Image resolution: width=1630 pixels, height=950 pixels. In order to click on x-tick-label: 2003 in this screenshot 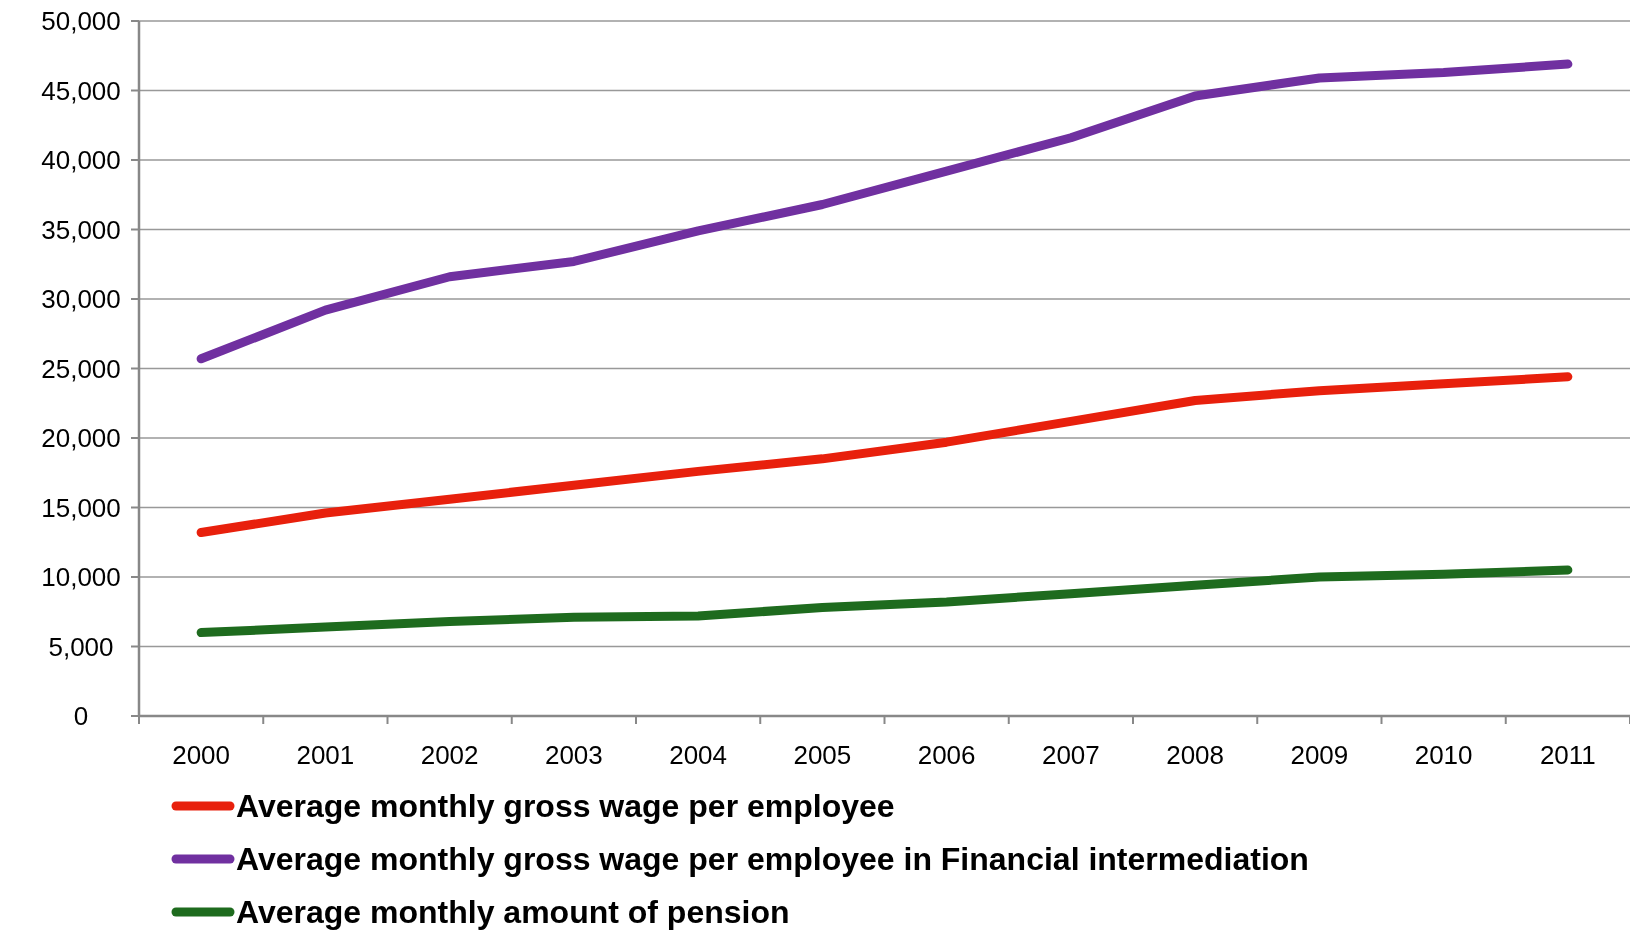, I will do `click(573, 755)`.